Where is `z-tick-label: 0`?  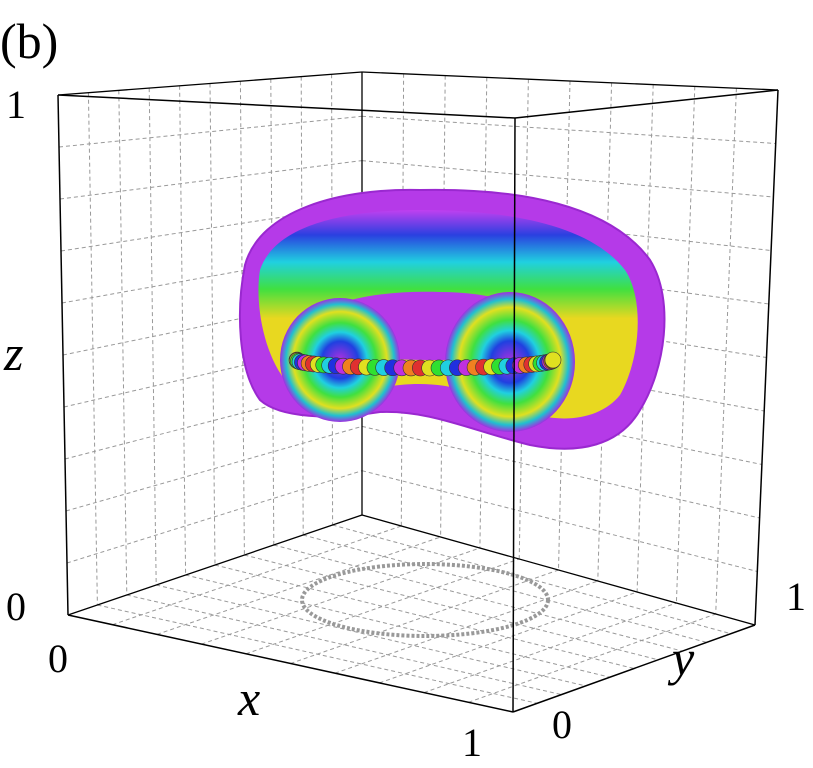
z-tick-label: 0 is located at coordinates (16, 606).